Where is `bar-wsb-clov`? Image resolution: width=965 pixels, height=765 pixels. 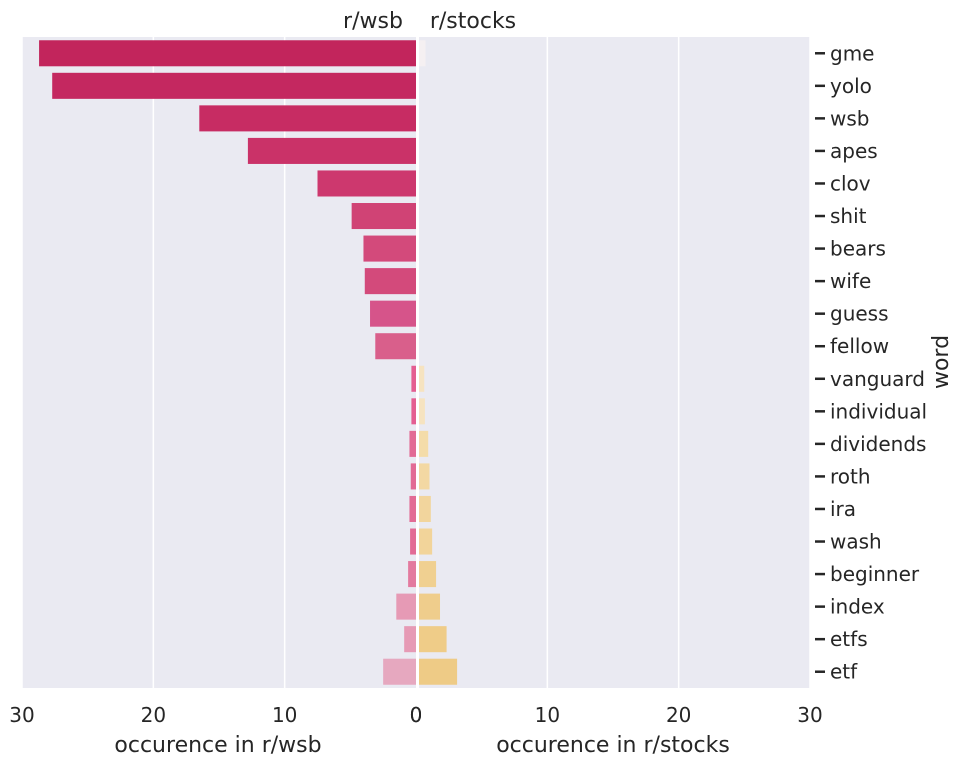
bar-wsb-clov is located at coordinates (366, 183).